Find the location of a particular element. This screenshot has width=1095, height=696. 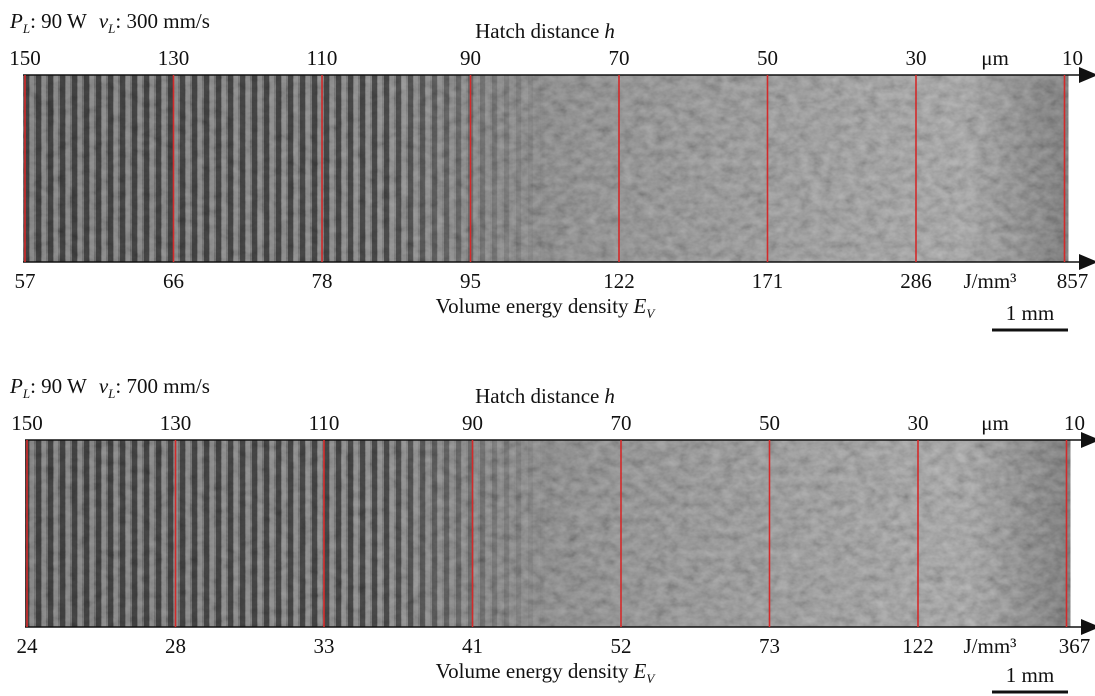

tick-label: 171 is located at coordinates (768, 281).